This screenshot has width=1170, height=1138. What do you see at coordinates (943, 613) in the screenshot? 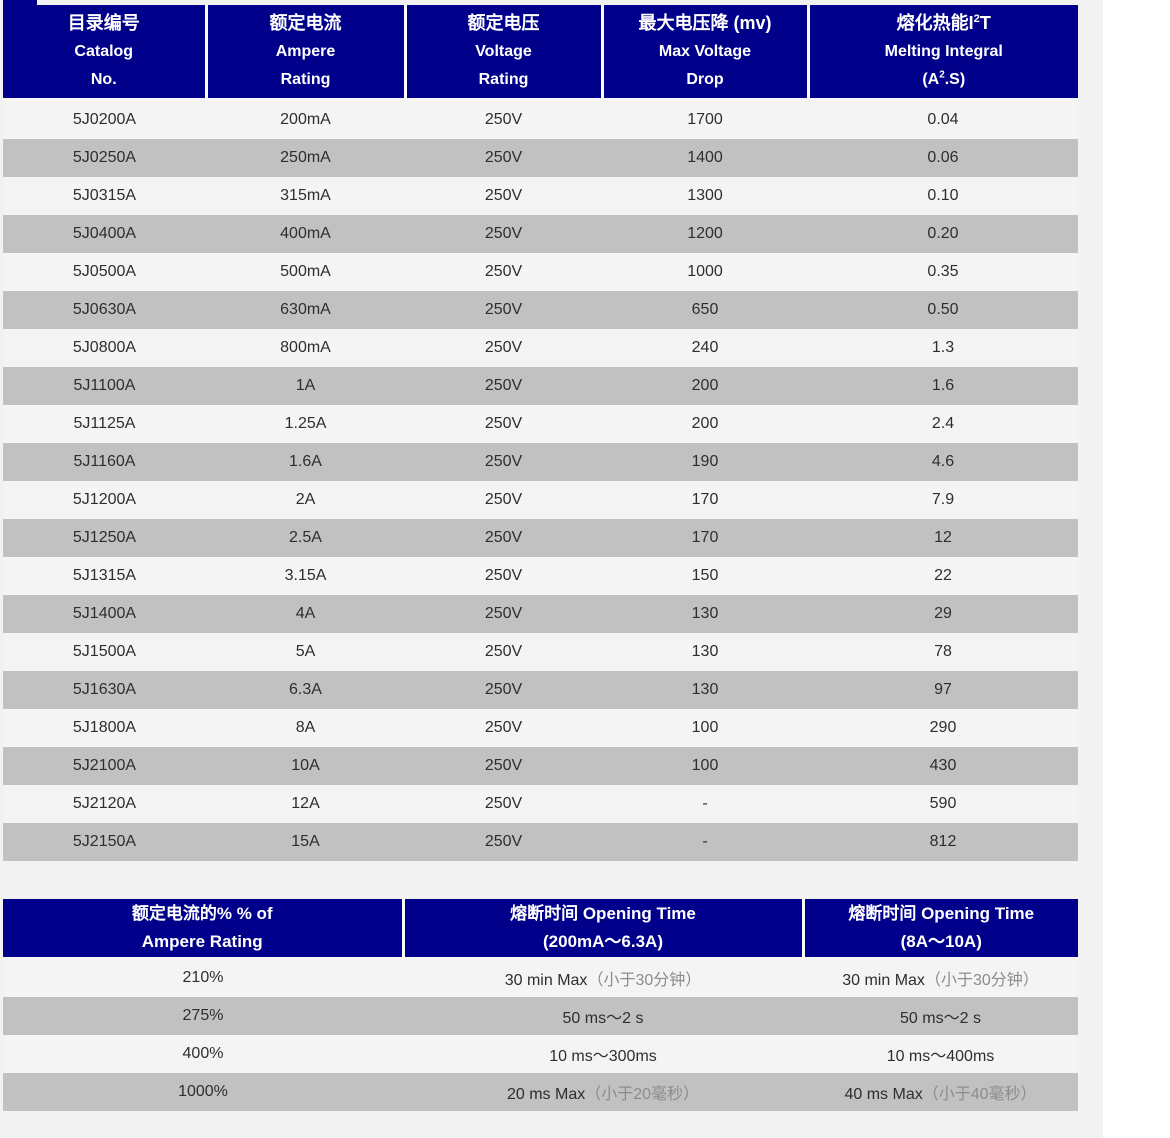
I see `cell-melting-integral: 29` at bounding box center [943, 613].